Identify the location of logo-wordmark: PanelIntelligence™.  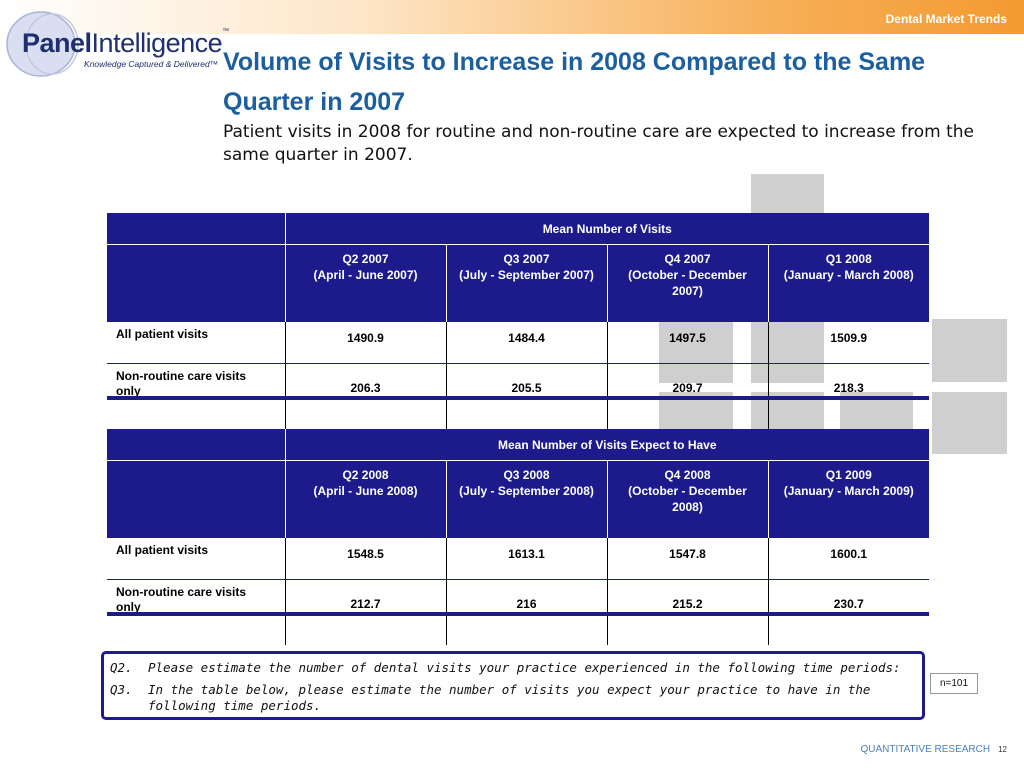
(125, 43).